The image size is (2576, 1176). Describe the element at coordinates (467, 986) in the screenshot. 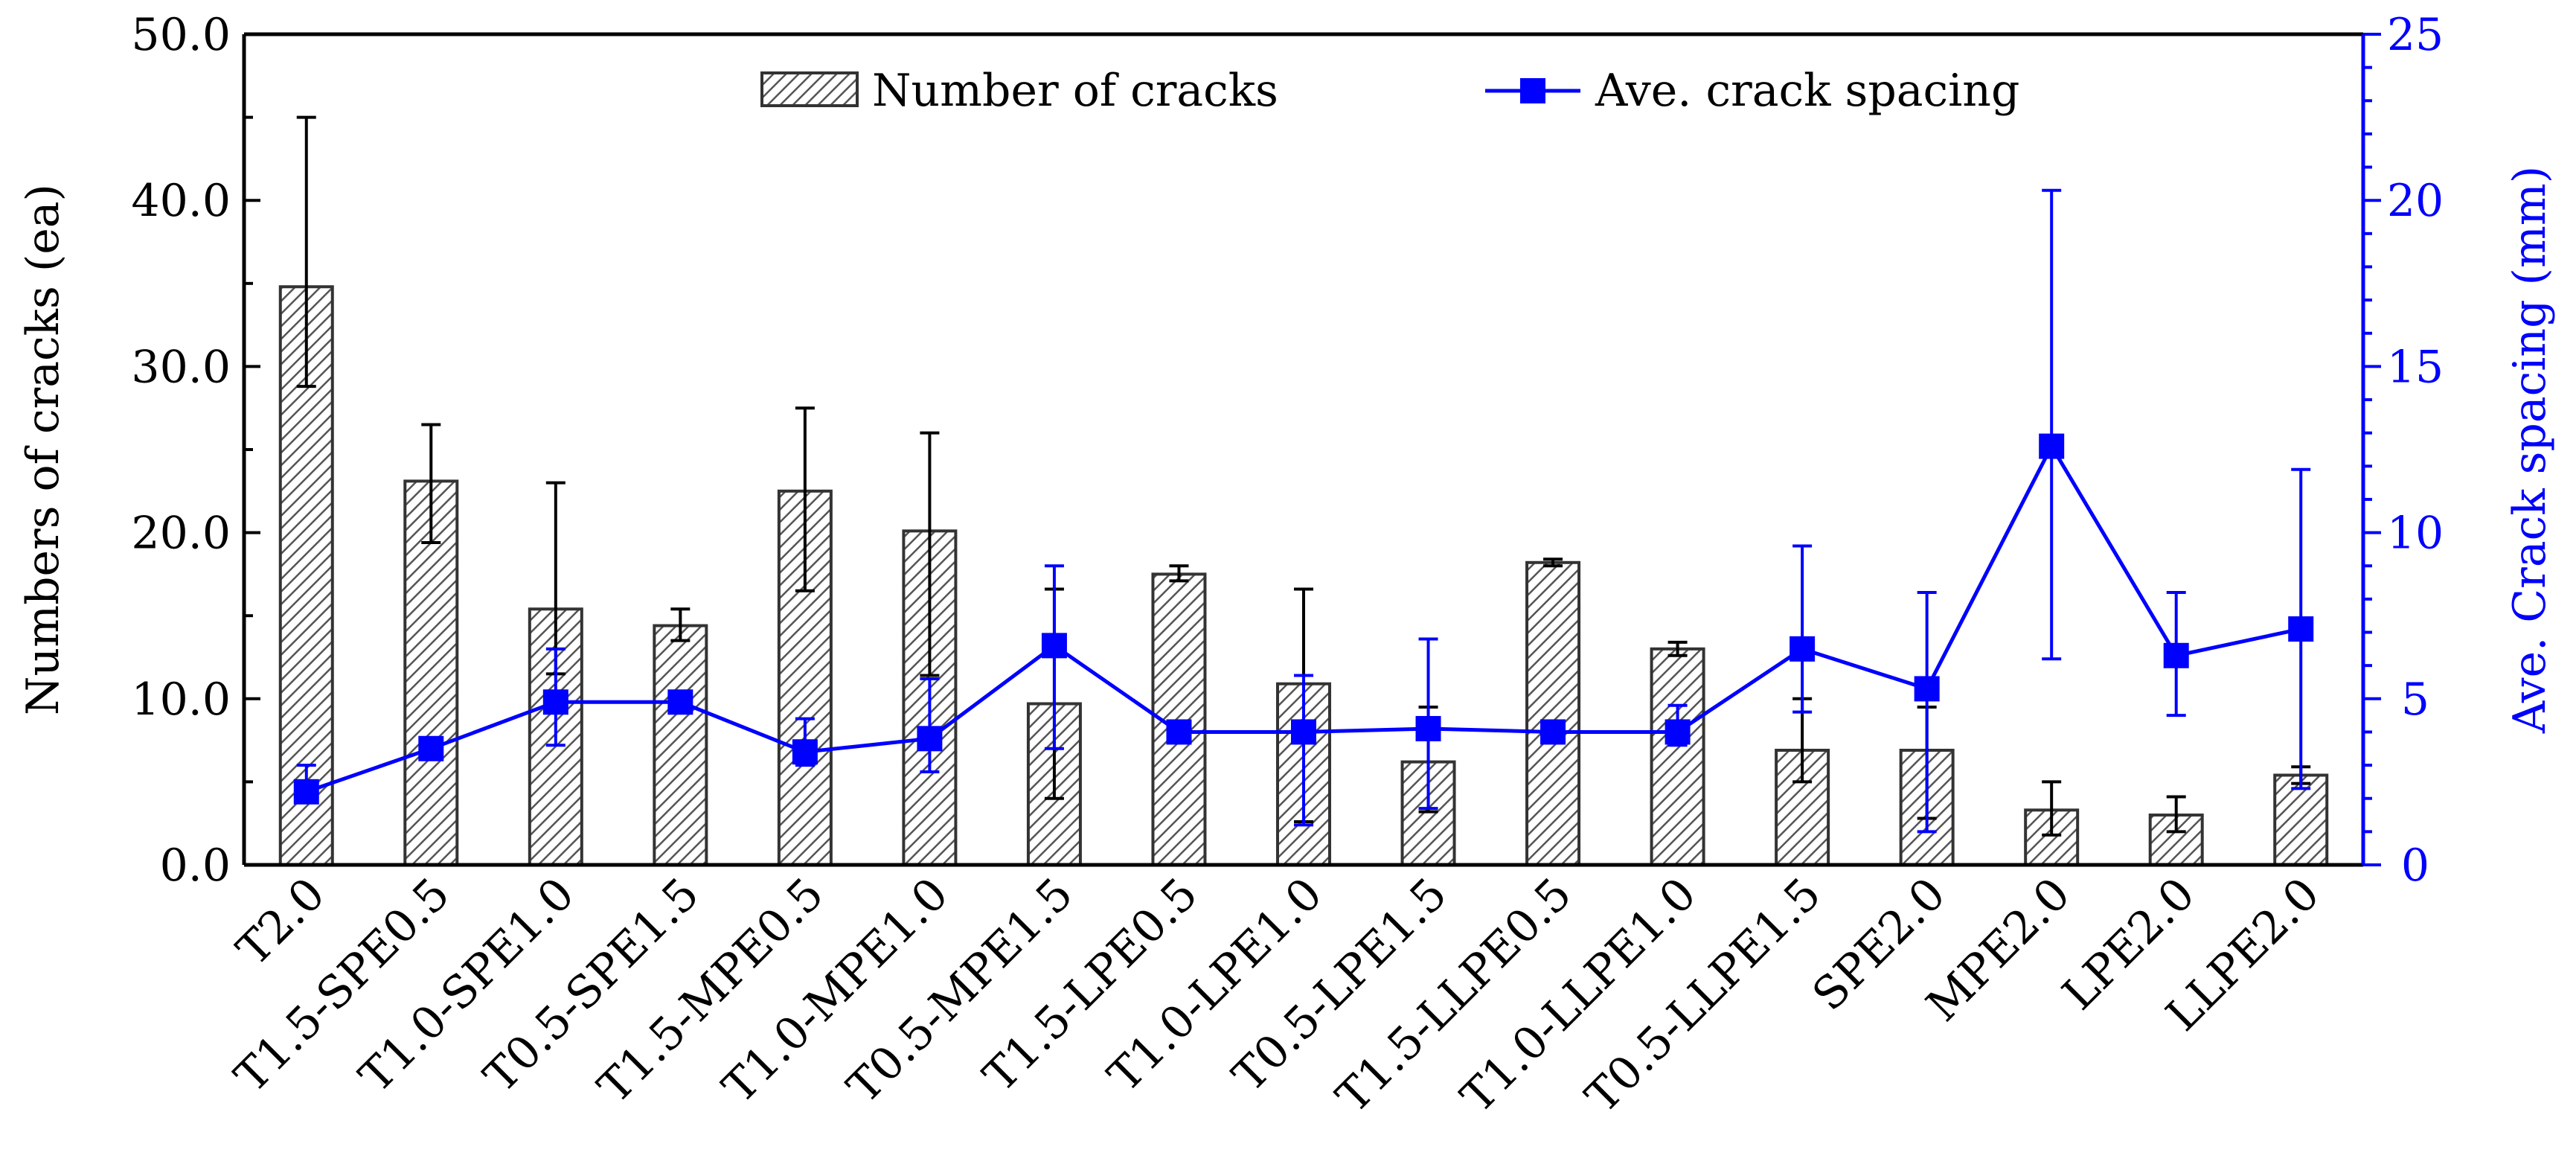

I see `x-tick-label-T1.0-SPE1.0: T1.0-SPE1.0` at that location.